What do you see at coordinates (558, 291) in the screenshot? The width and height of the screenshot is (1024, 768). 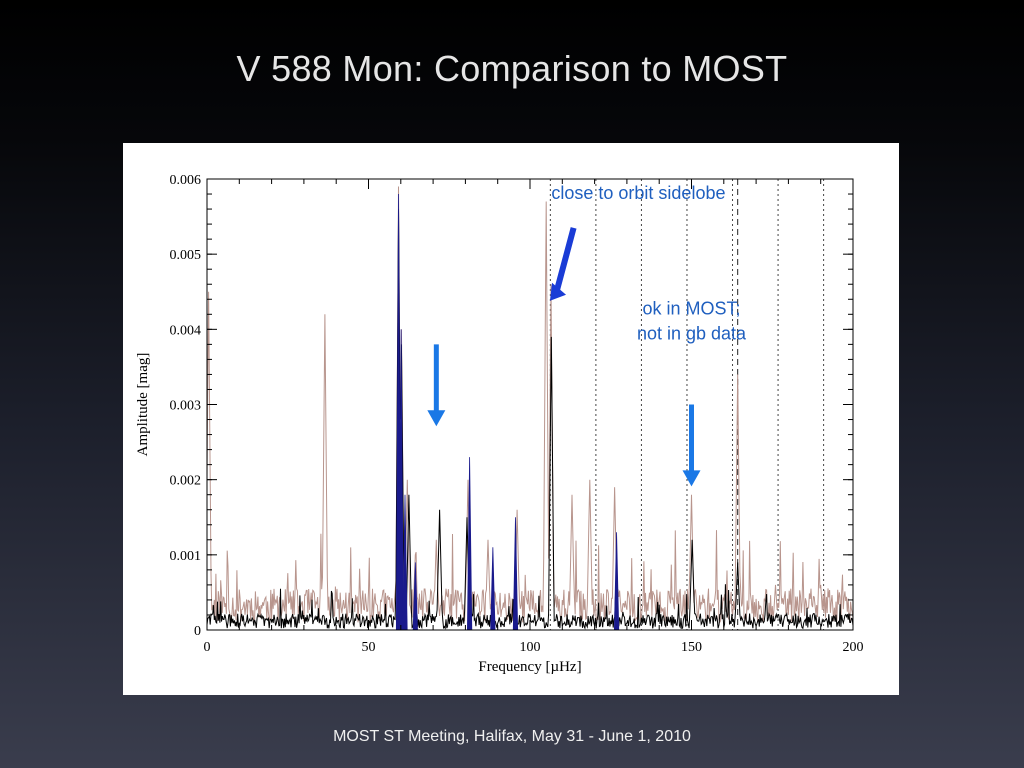 I see `arrowhead-orbit-sidelobe` at bounding box center [558, 291].